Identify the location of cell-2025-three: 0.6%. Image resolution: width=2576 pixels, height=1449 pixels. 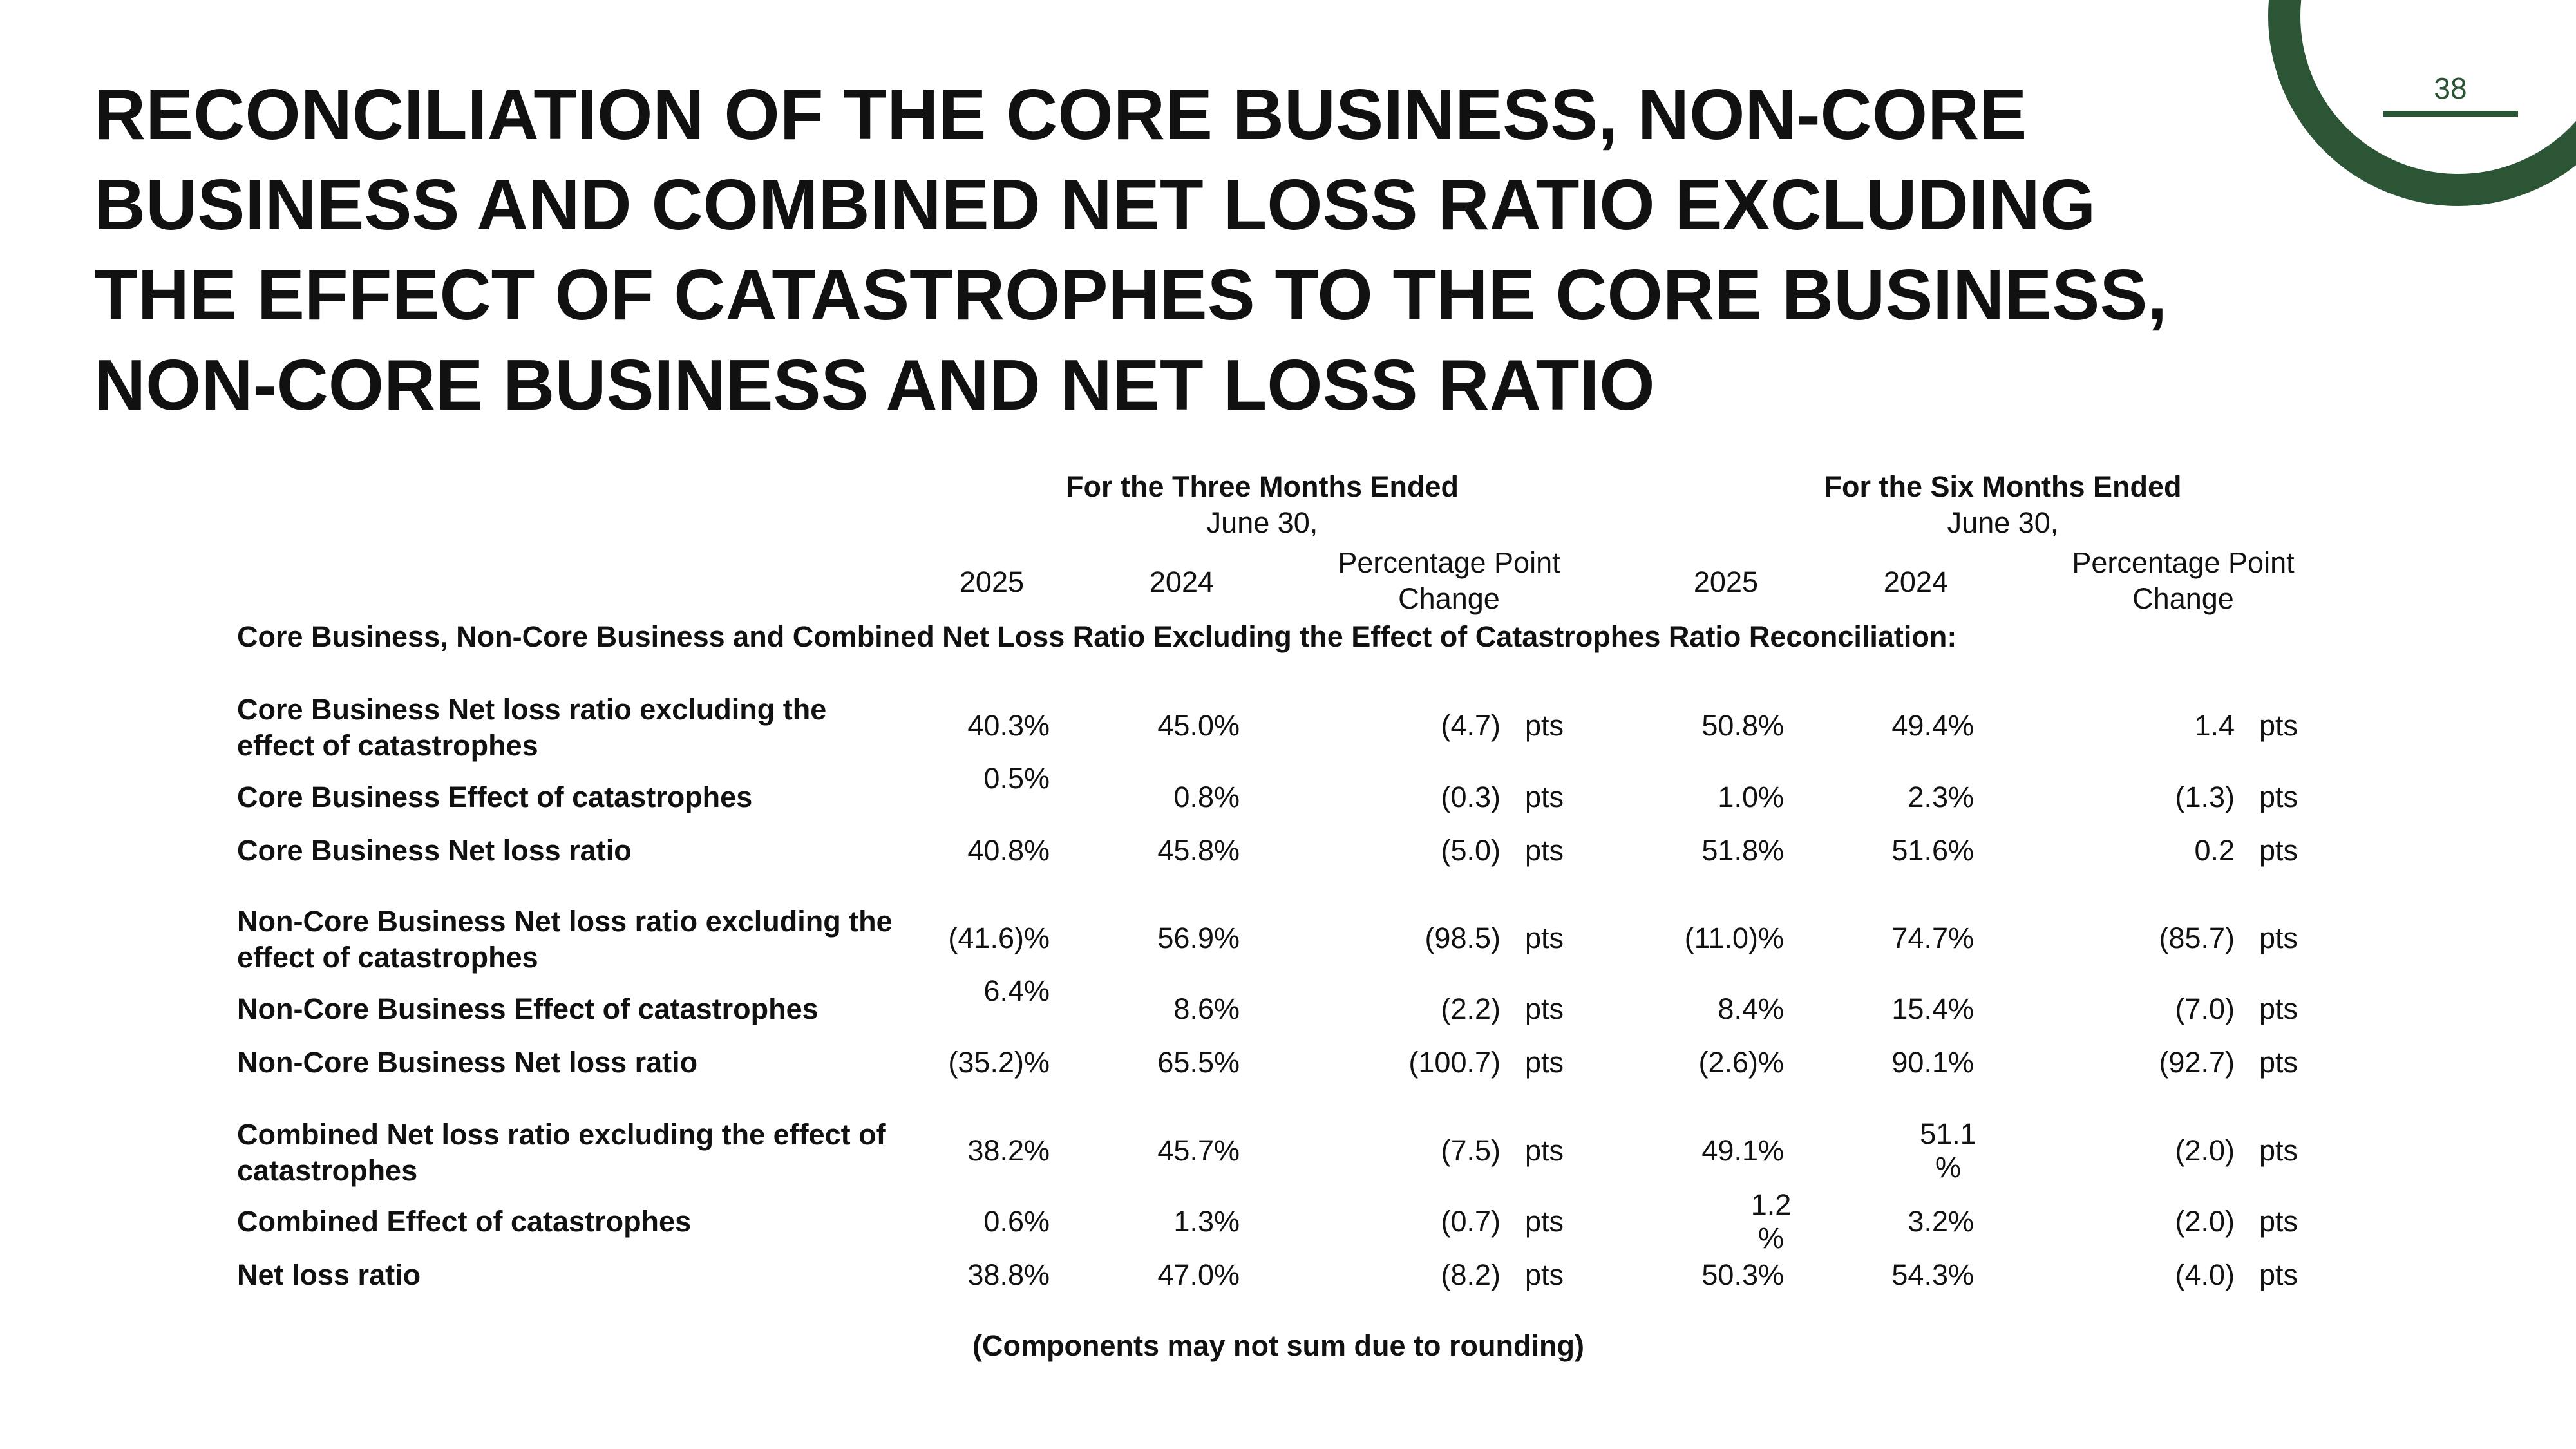
(1016, 1222).